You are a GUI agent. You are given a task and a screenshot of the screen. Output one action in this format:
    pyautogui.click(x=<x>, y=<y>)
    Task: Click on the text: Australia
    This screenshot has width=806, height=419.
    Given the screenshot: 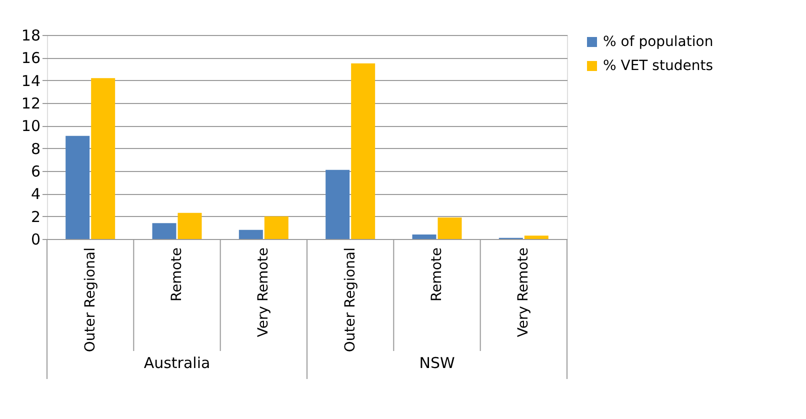 What is the action you would take?
    pyautogui.click(x=177, y=363)
    